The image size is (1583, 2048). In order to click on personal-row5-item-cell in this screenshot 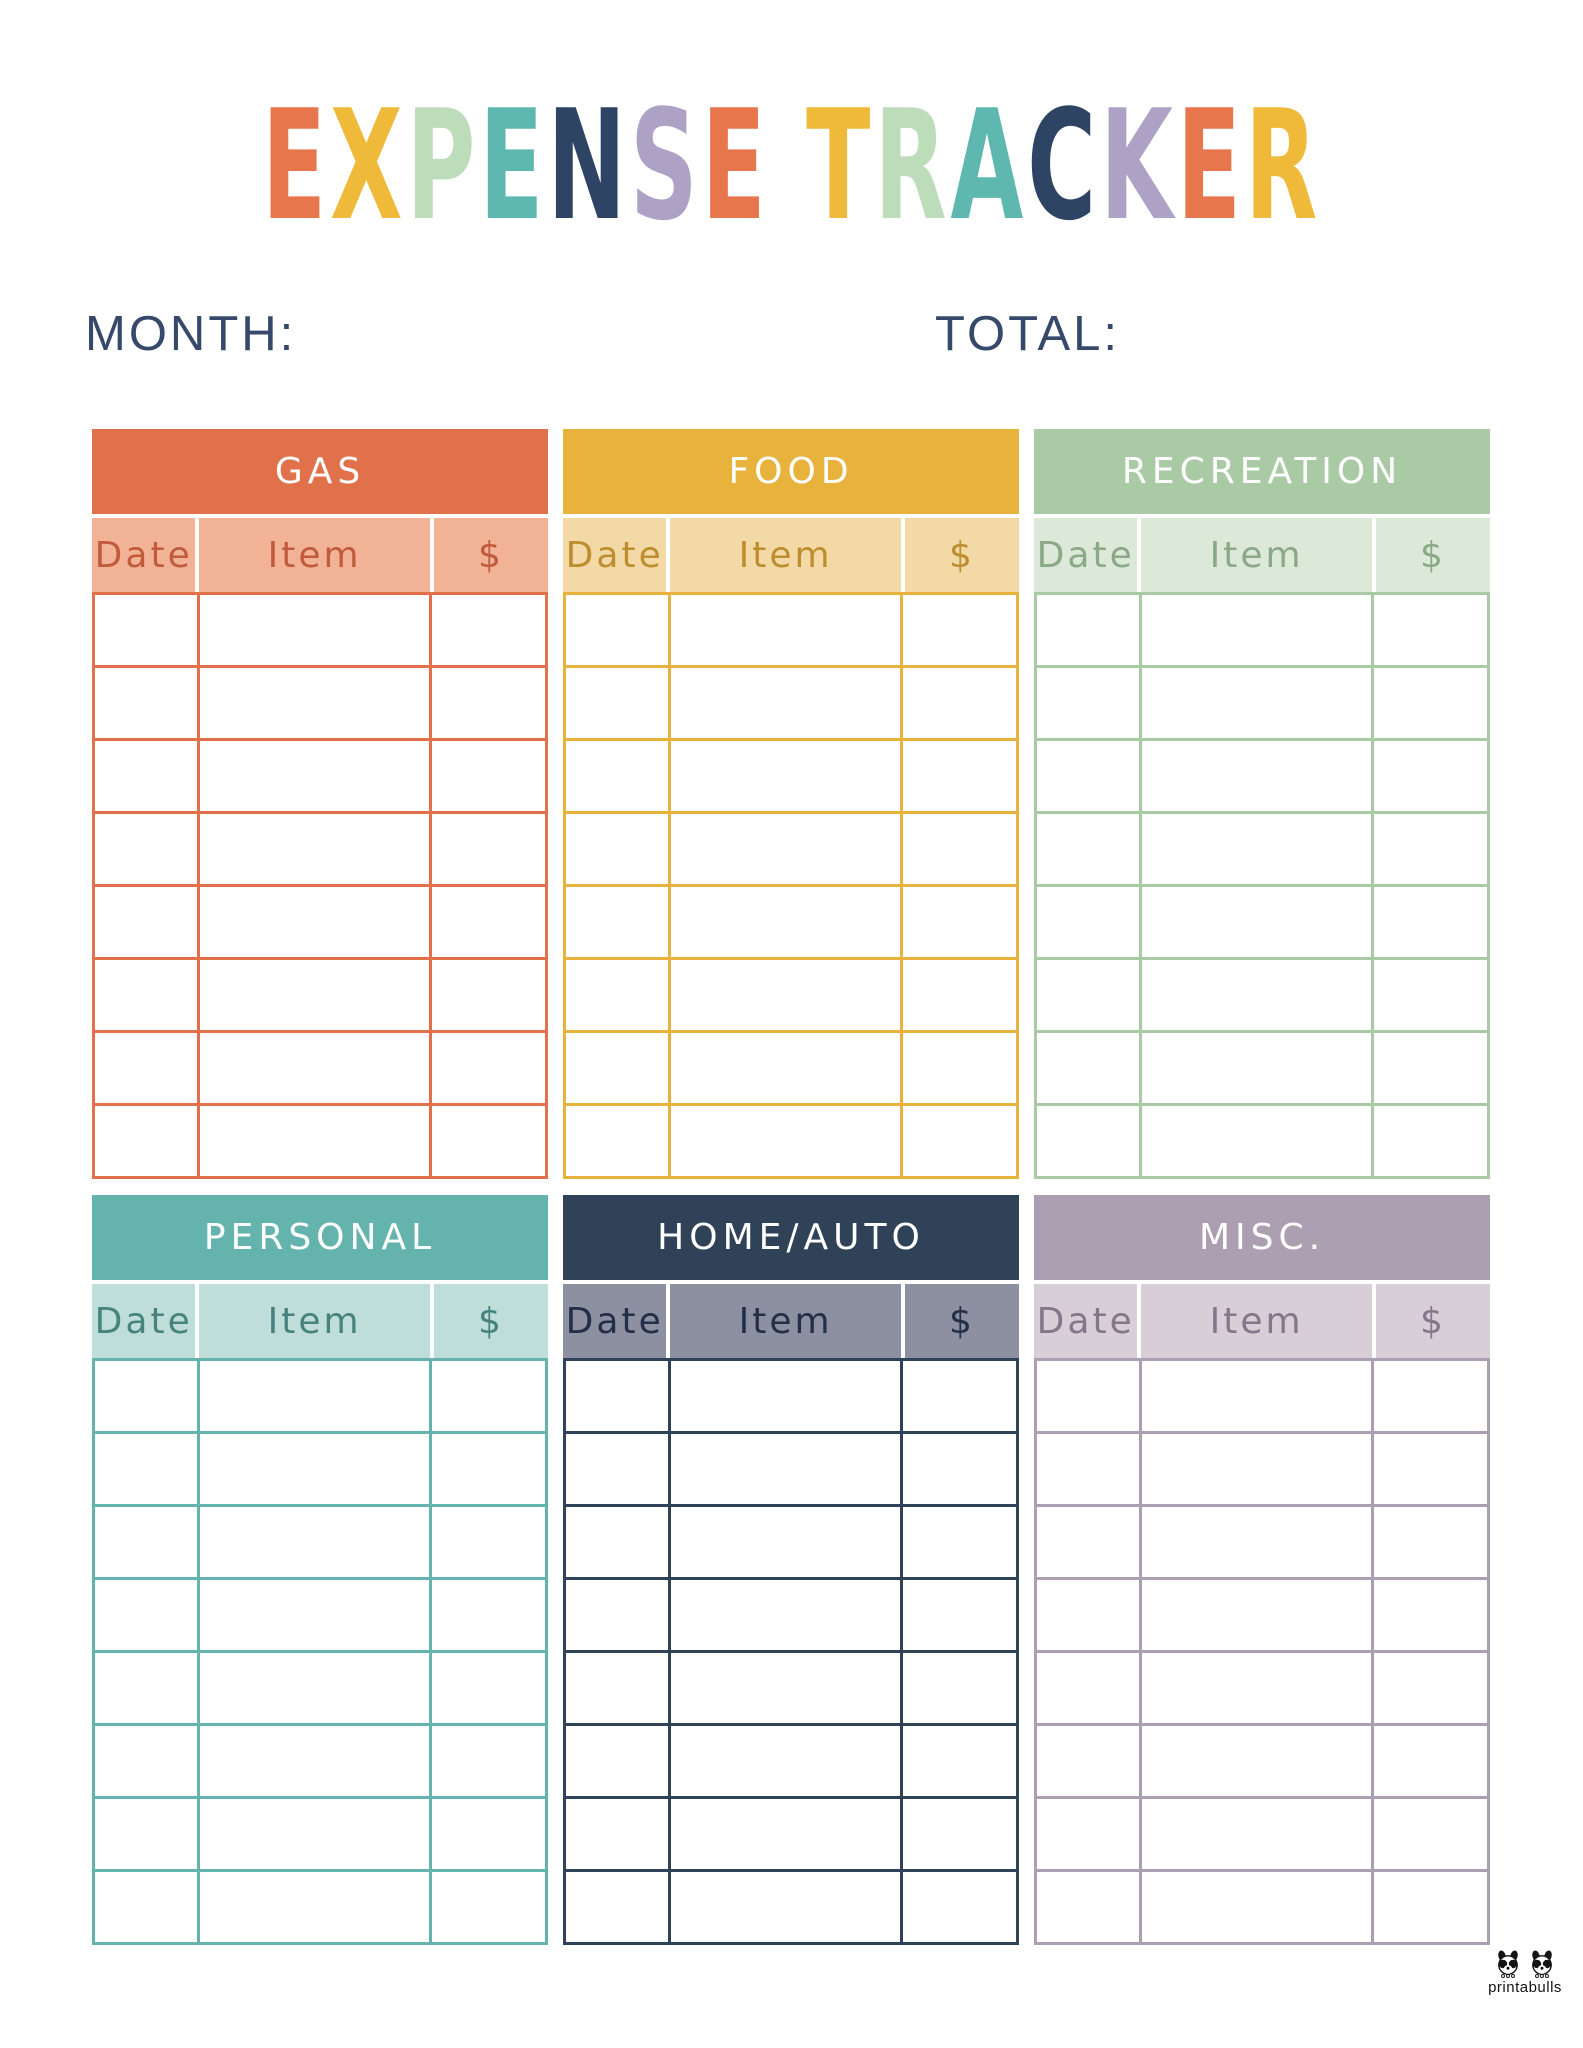, I will do `click(314, 1688)`.